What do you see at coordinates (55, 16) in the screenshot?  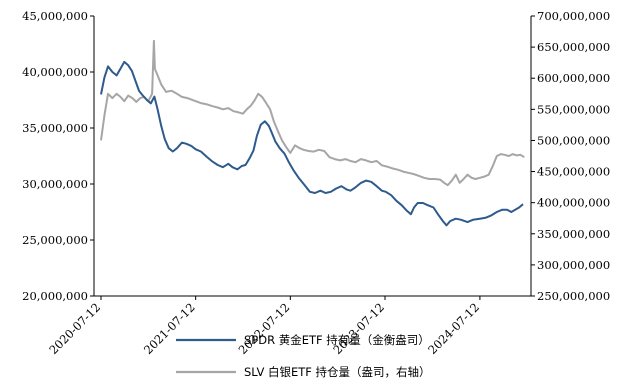 I see `left-tick-label: 45,000,000` at bounding box center [55, 16].